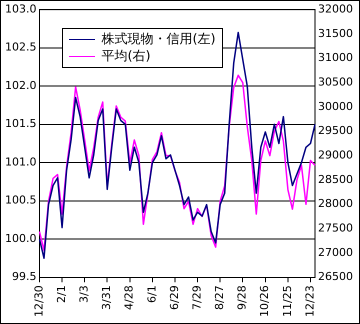 The height and width of the screenshot is (324, 360). Describe the element at coordinates (287, 301) in the screenshot. I see `x-tick-label: 11/25` at that location.